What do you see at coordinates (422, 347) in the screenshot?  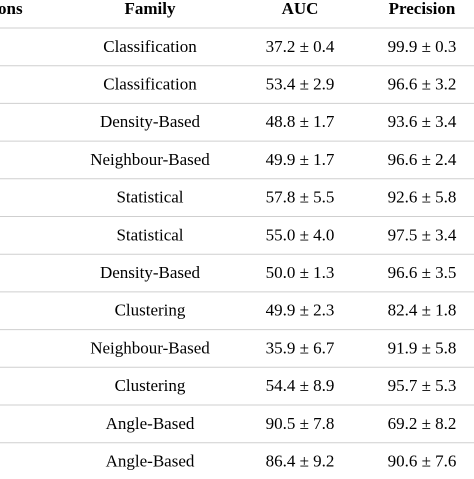 I see `table-cell: 91.9 ± 5.8` at bounding box center [422, 347].